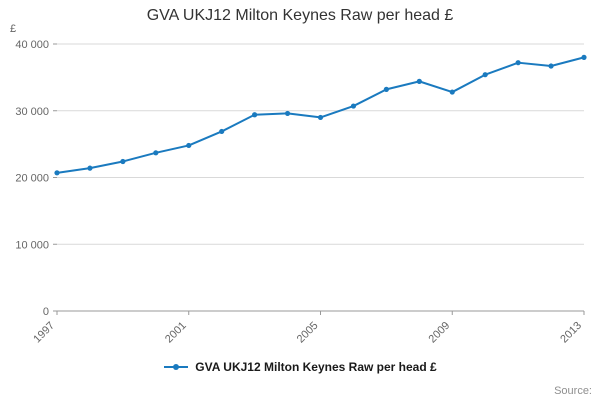  Describe the element at coordinates (316, 367) in the screenshot. I see `legend-label: GVA UKJ12 Milton Keynes Raw per head £` at that location.